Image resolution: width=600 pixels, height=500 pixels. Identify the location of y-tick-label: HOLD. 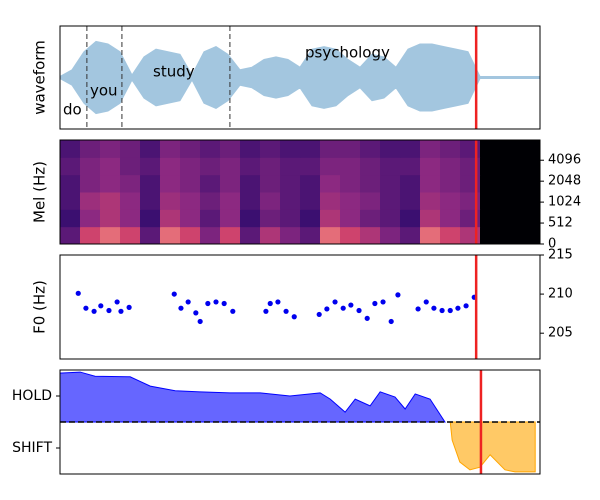
(32, 396).